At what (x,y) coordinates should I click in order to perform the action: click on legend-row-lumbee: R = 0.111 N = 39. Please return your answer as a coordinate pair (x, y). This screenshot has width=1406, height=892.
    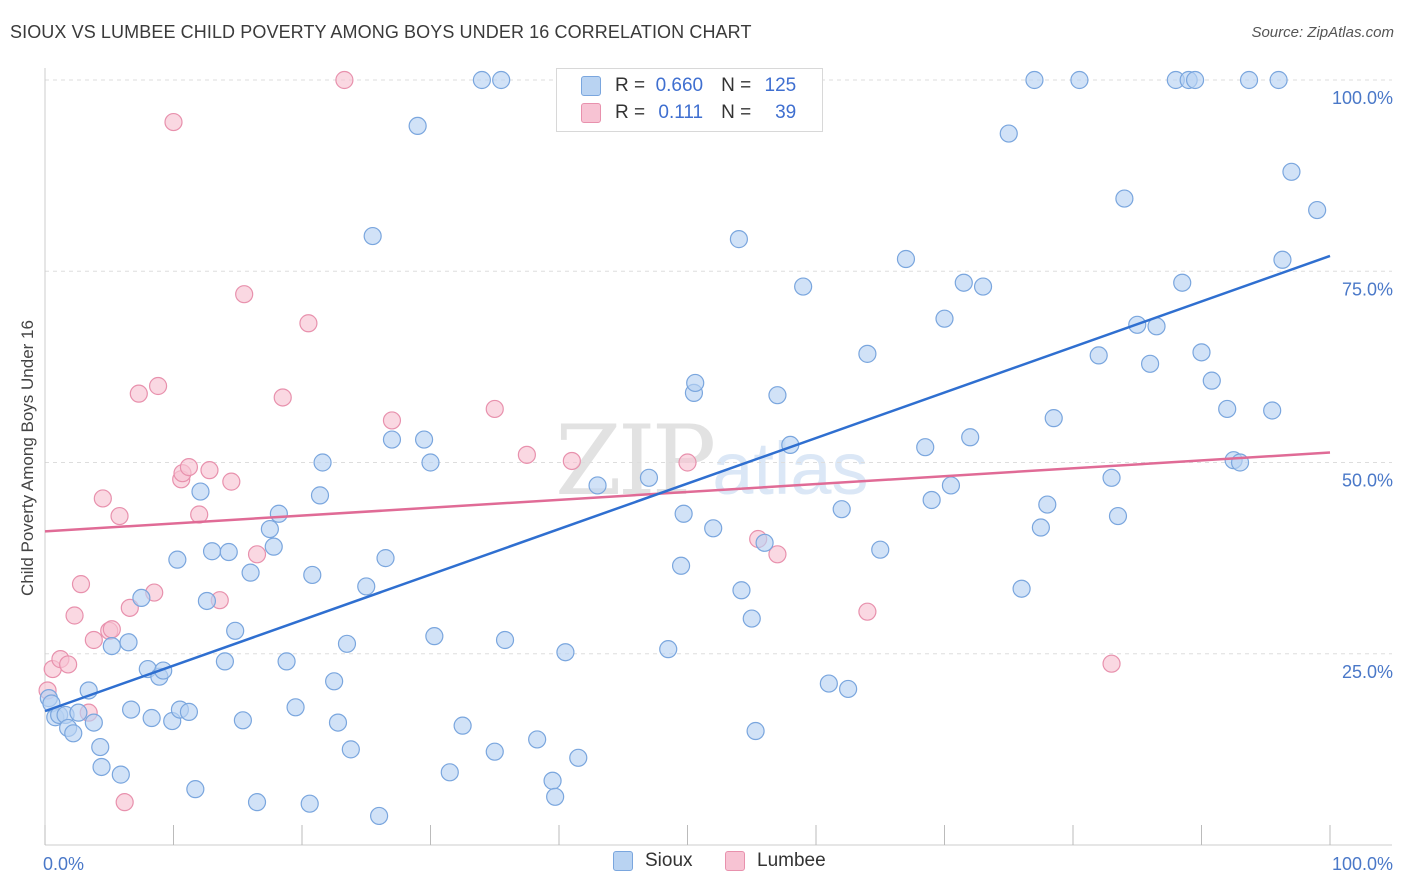
    Looking at the image, I should click on (688, 113).